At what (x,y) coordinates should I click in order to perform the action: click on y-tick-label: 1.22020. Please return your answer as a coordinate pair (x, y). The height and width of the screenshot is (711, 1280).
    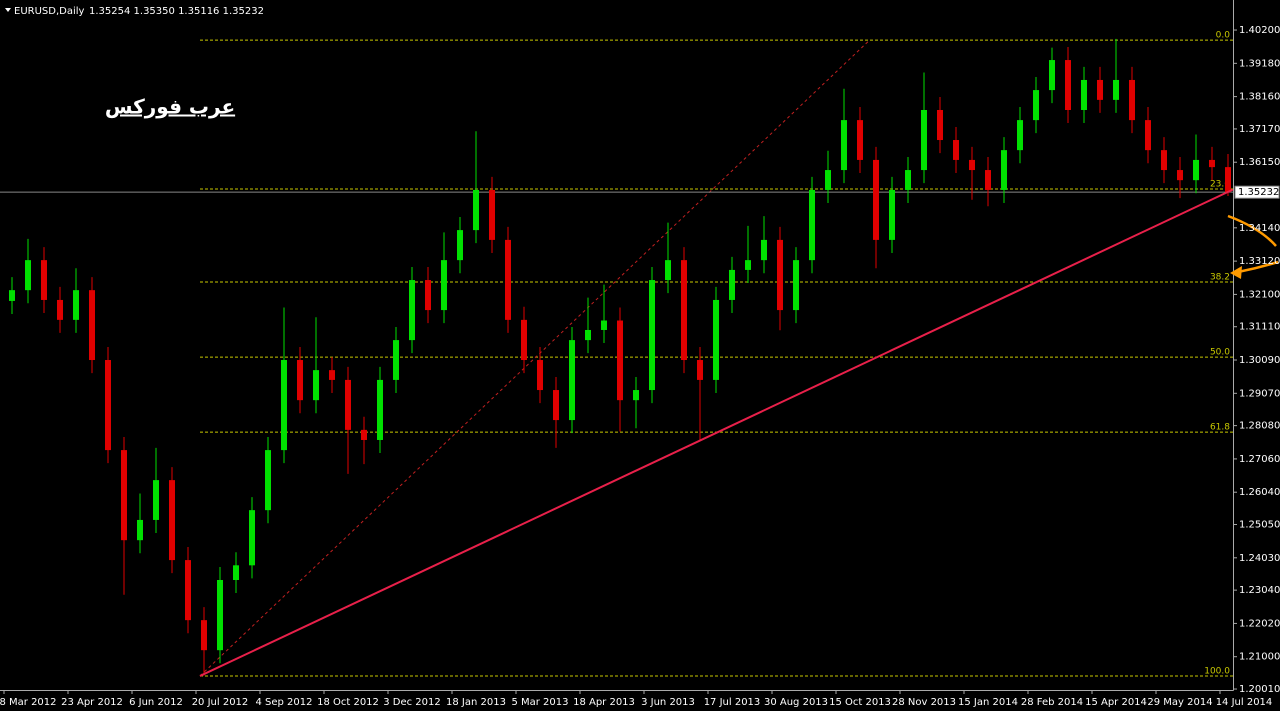
    Looking at the image, I should click on (1259, 623).